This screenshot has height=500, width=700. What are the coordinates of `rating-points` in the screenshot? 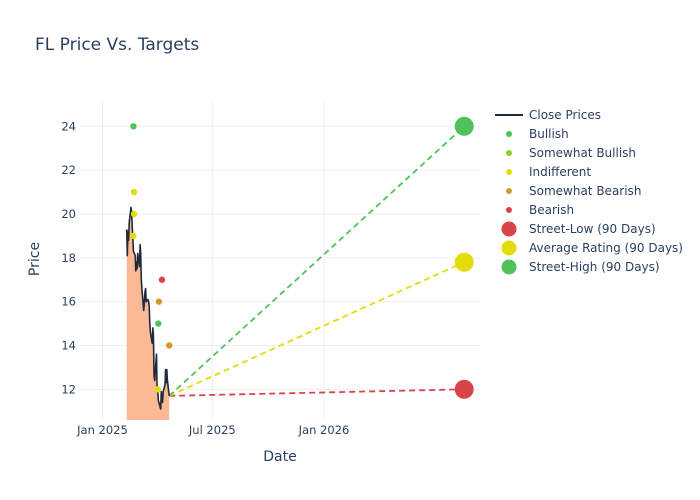 It's located at (151, 258).